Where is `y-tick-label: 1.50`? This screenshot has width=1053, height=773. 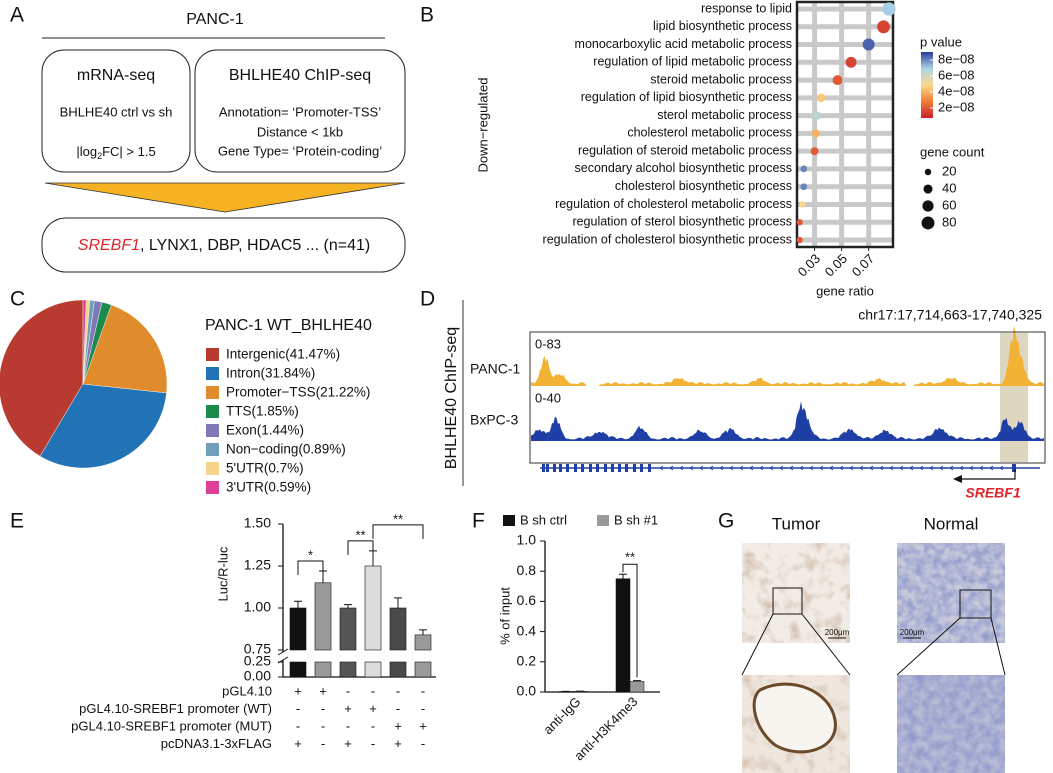
y-tick-label: 1.50 is located at coordinates (257, 523).